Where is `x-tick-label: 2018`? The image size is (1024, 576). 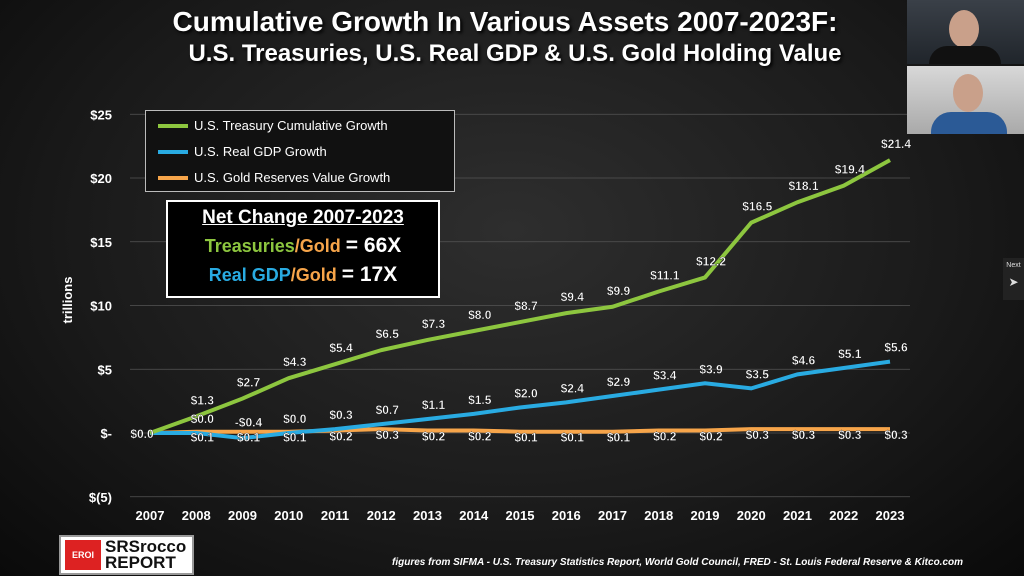 x-tick-label: 2018 is located at coordinates (658, 515).